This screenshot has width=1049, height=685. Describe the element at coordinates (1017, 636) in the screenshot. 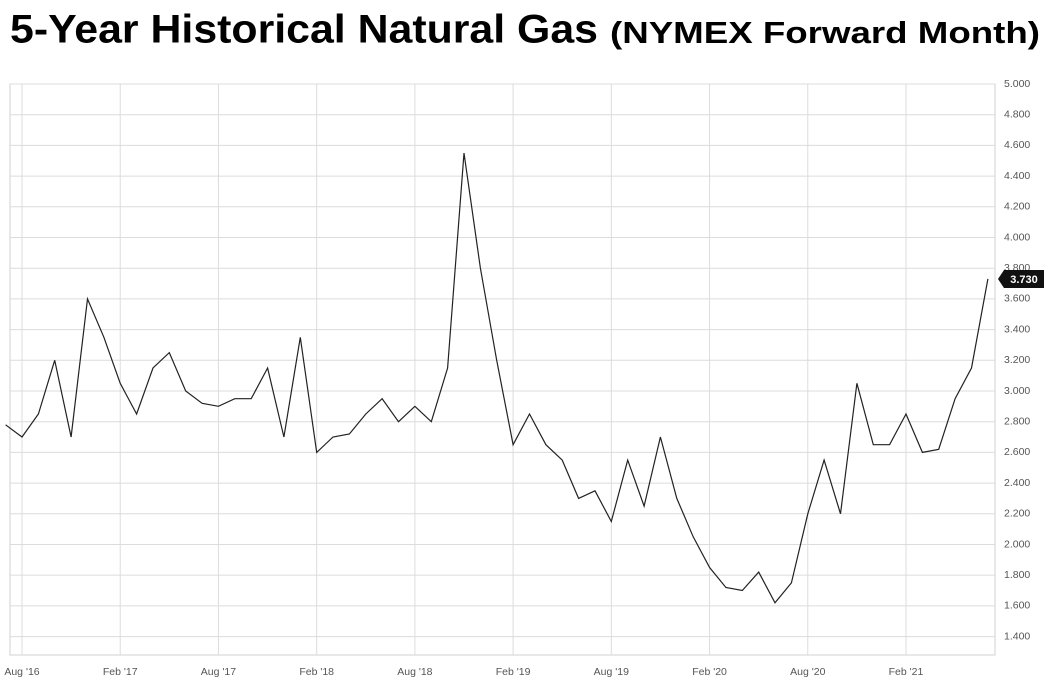

I see `y-tick-label: 1.400` at that location.